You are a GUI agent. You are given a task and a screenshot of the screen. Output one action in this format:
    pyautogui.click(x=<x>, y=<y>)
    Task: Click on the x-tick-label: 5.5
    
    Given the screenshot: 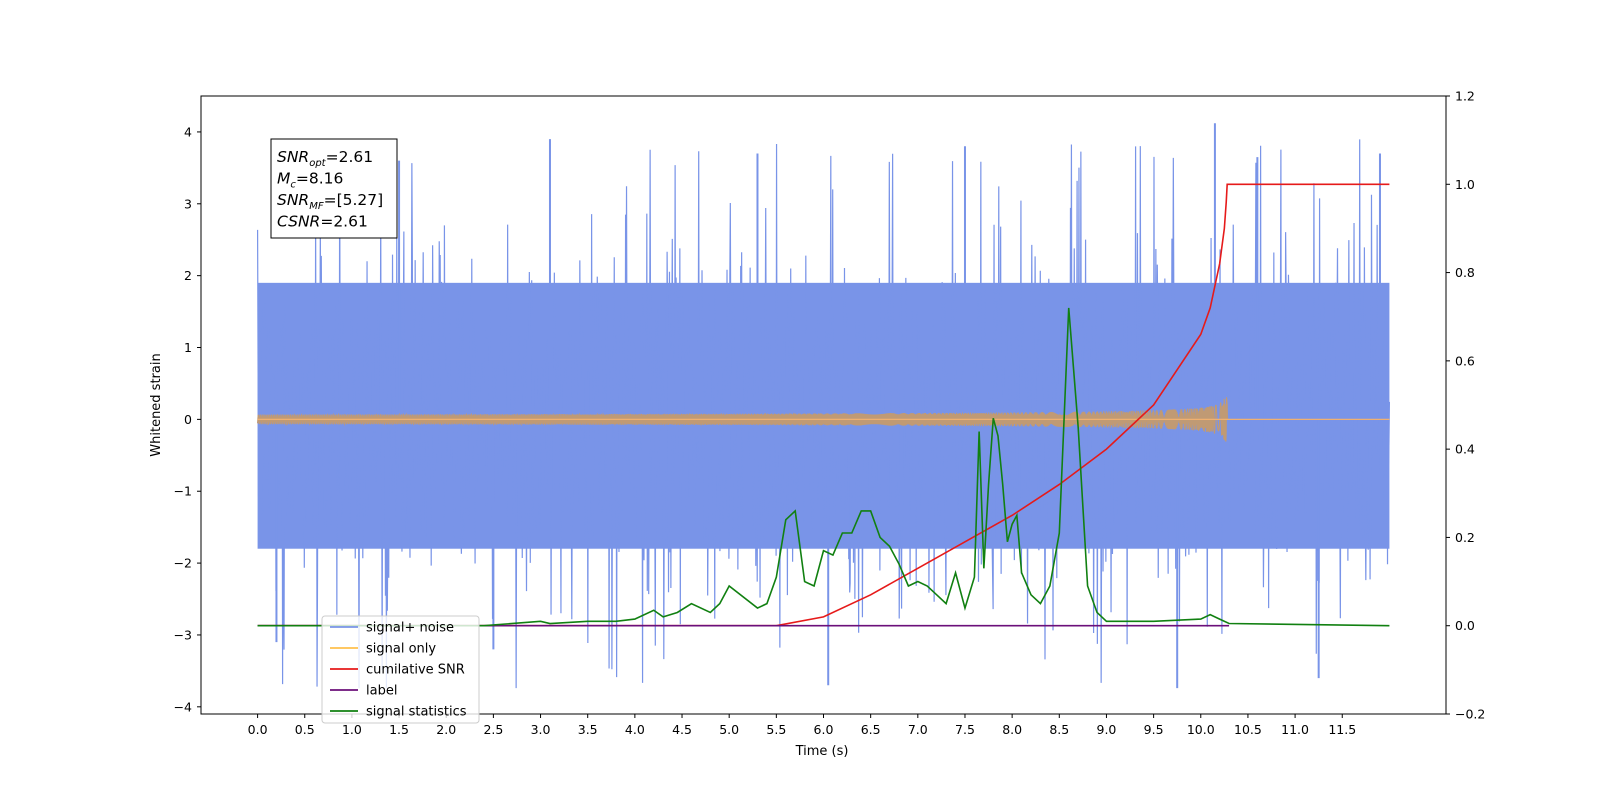 What is the action you would take?
    pyautogui.click(x=776, y=729)
    